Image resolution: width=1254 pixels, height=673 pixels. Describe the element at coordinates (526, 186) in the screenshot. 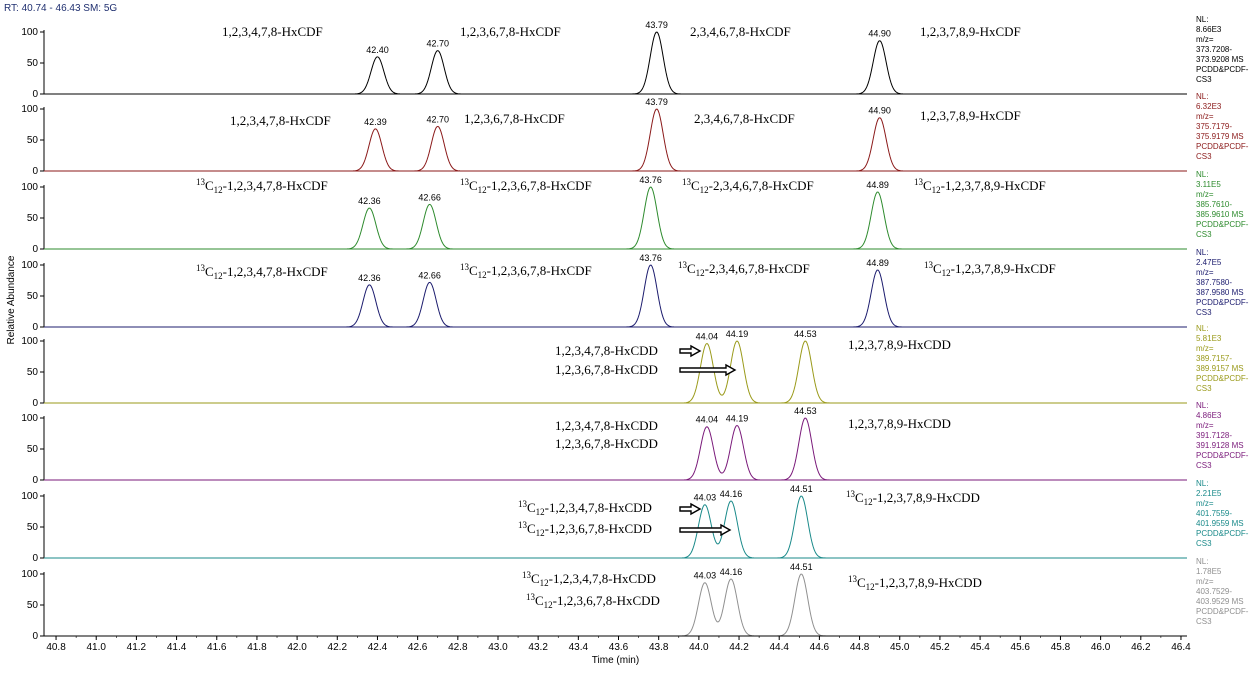

I see `compound-annotation: 13C12-1,2,3,6,7,8-HxCDF` at that location.